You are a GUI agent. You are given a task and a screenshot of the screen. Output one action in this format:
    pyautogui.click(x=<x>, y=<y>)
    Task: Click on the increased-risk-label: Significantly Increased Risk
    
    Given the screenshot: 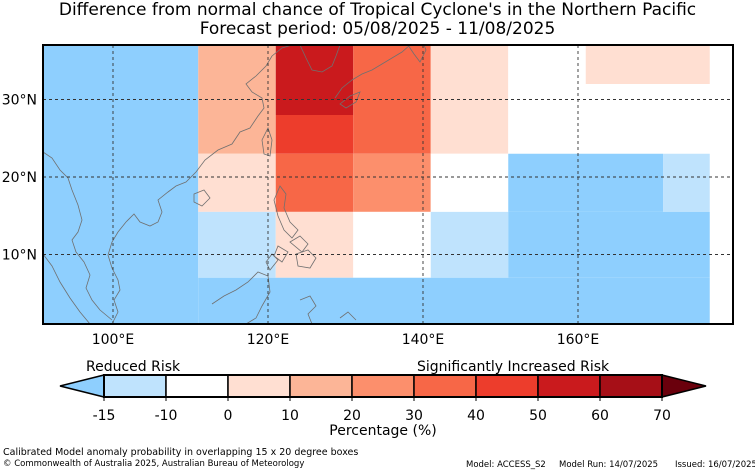 What is the action you would take?
    pyautogui.click(x=513, y=367)
    